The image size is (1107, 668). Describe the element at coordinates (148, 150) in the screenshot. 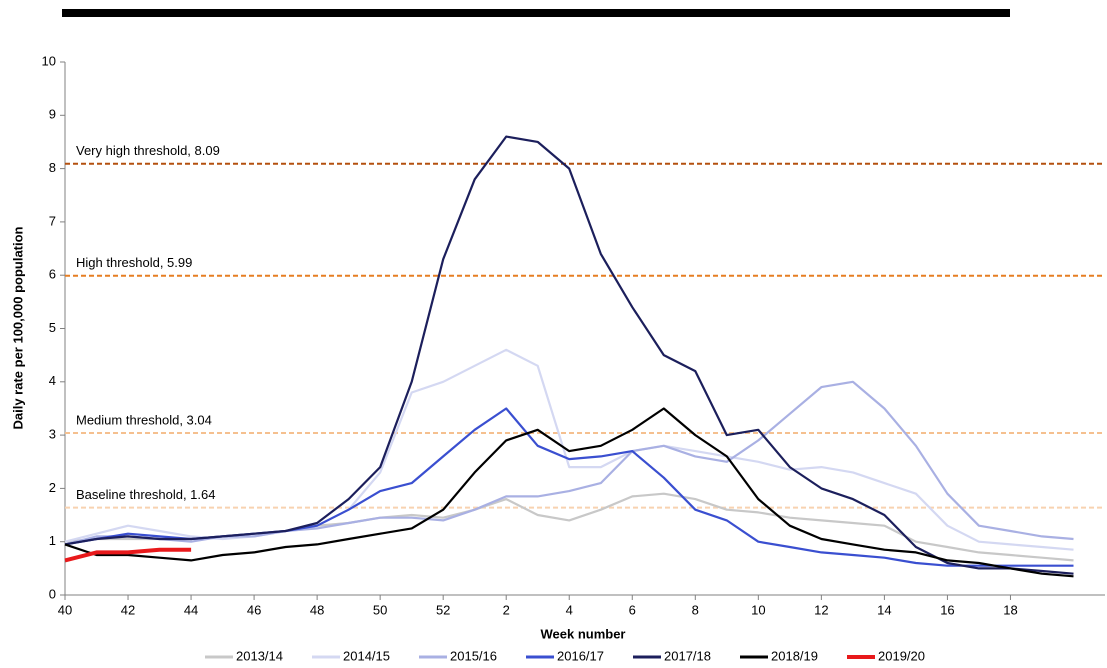

I see `threshold-label: Very high threshold, 8.09` at that location.